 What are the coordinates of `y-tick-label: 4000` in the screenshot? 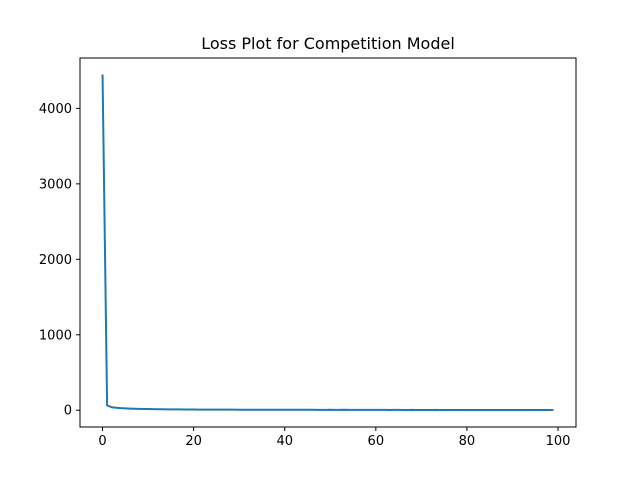 It's located at (55, 109).